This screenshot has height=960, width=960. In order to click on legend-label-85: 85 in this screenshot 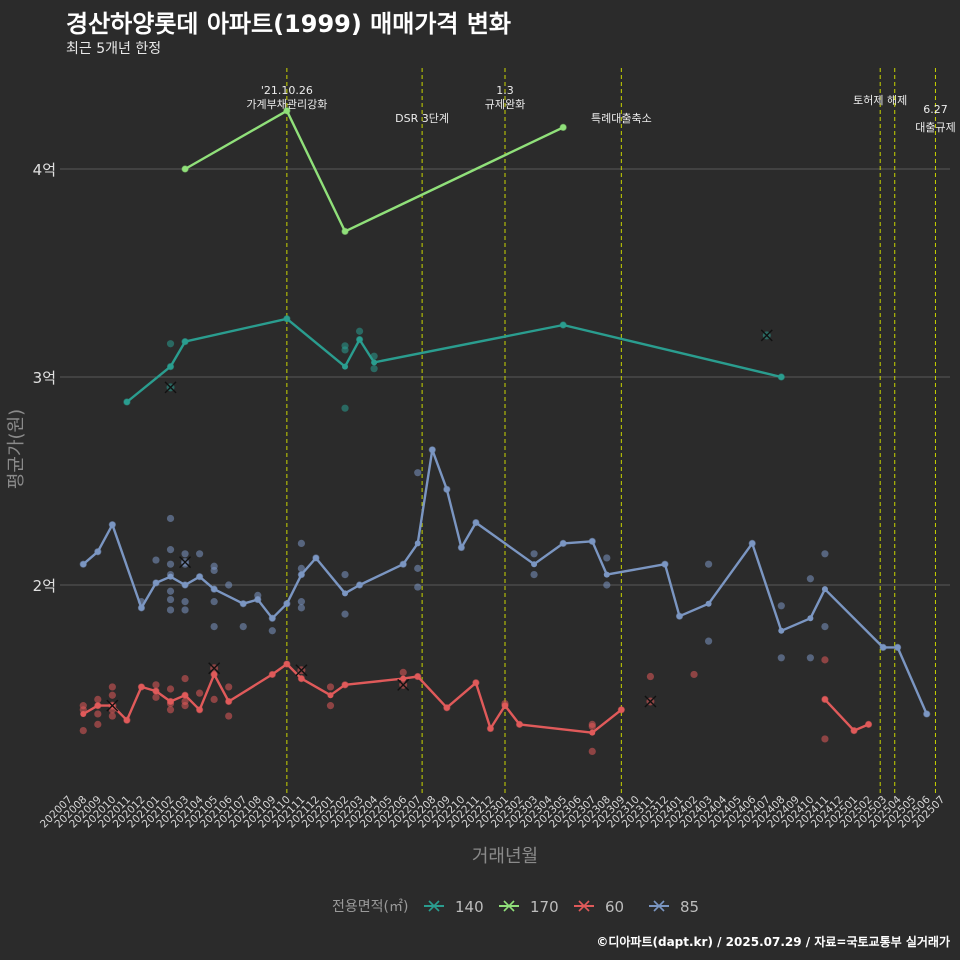, I will do `click(689, 907)`.